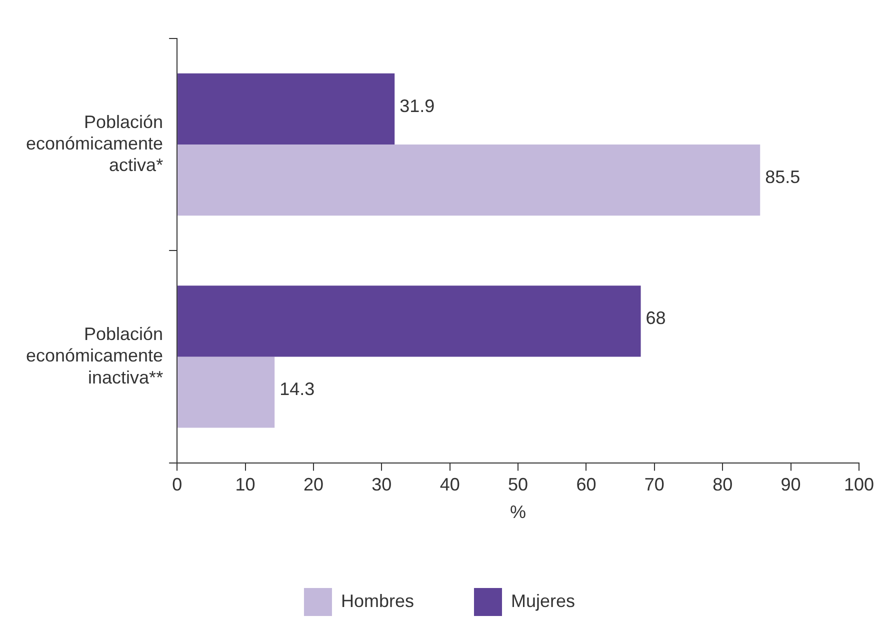  Describe the element at coordinates (656, 318) in the screenshot. I see `data-label: 68` at that location.